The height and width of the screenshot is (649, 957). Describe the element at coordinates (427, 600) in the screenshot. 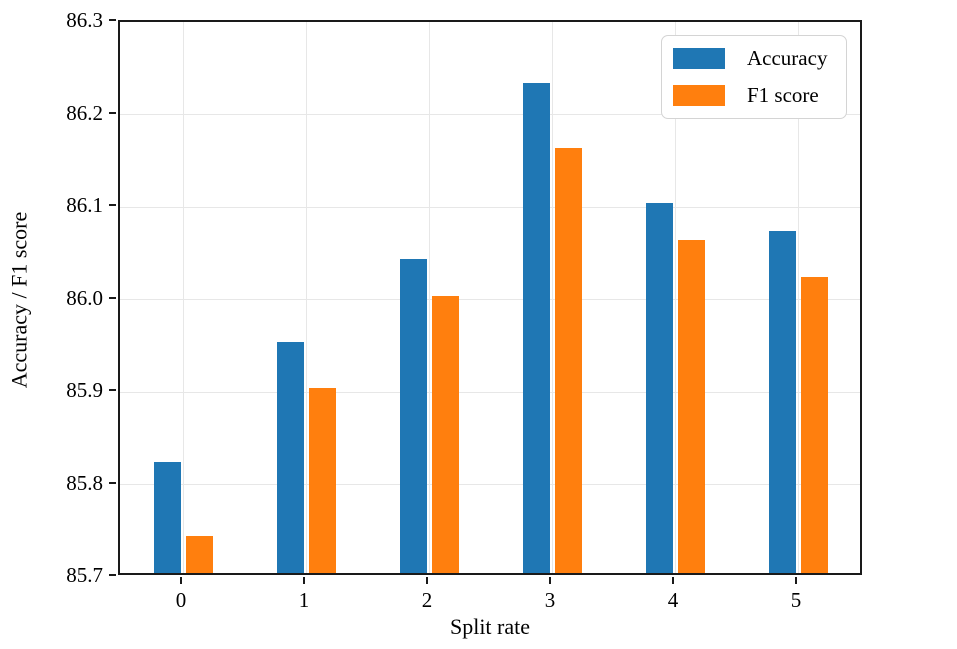

I see `x-tick-label: 2` at that location.